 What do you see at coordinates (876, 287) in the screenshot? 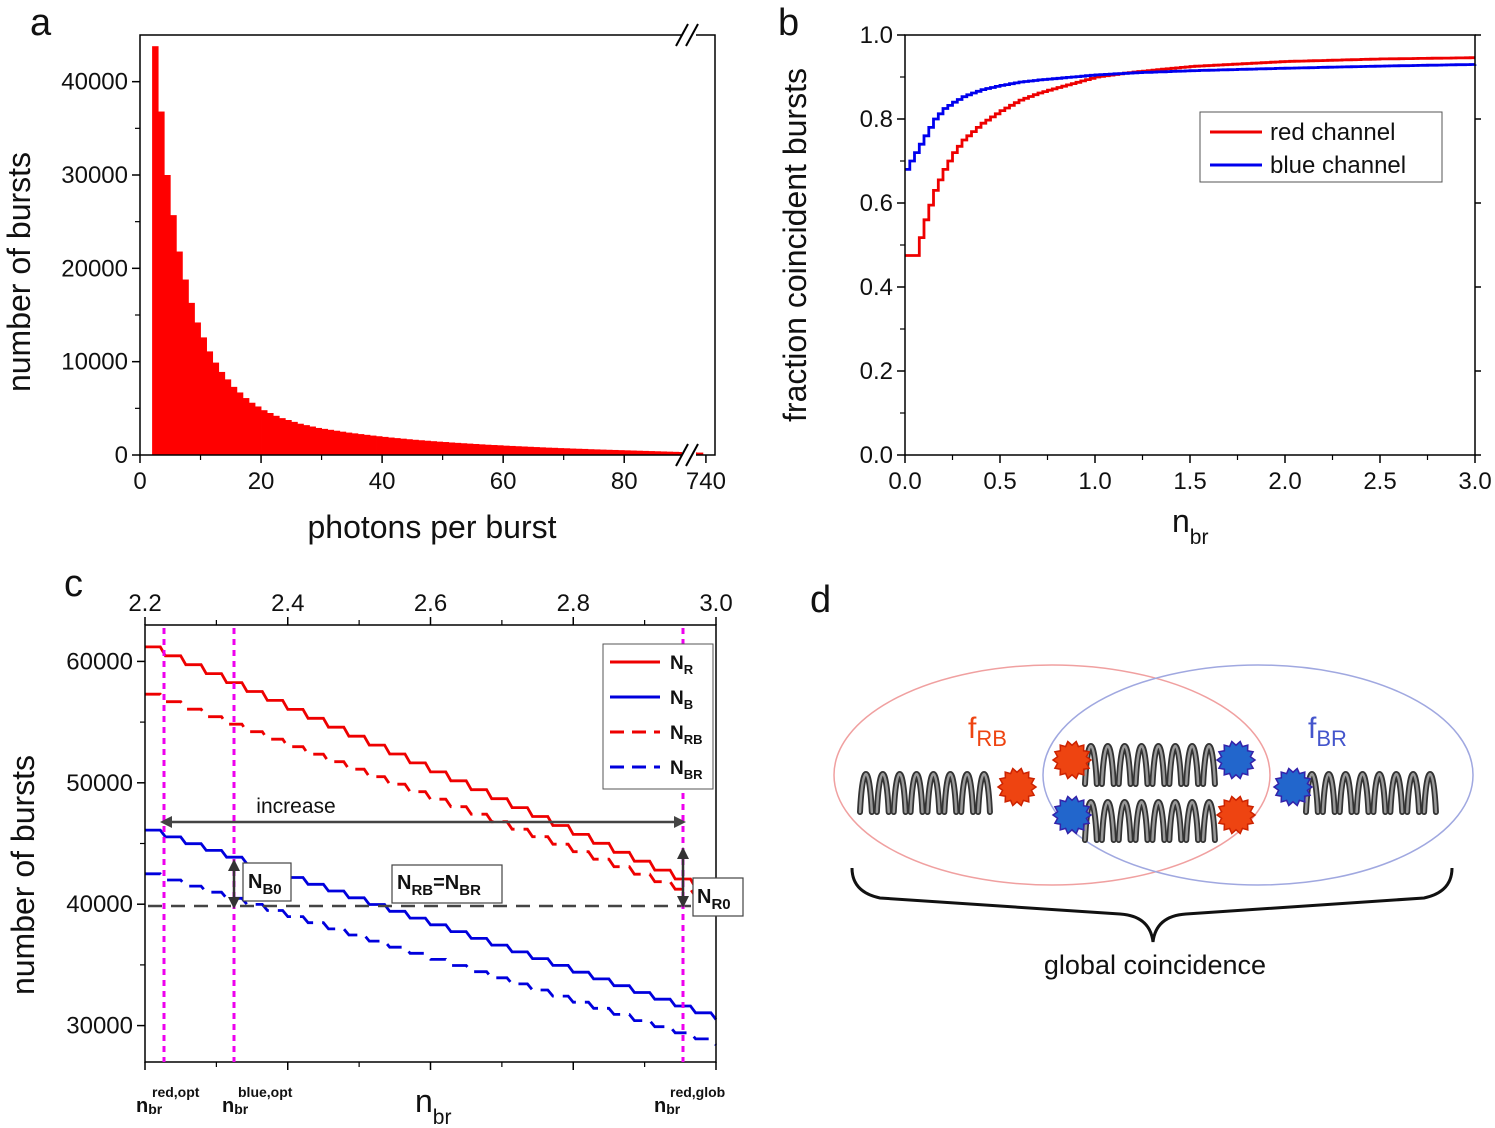
I see `y-tick-label-b: 0.4` at bounding box center [876, 287].